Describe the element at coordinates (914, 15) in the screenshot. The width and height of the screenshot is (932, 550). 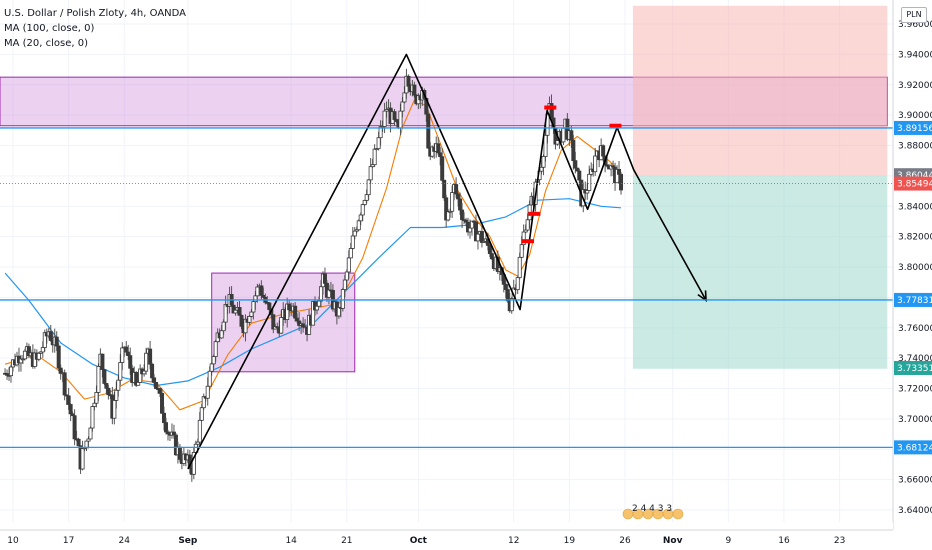
I see `currency-button: PLN` at that location.